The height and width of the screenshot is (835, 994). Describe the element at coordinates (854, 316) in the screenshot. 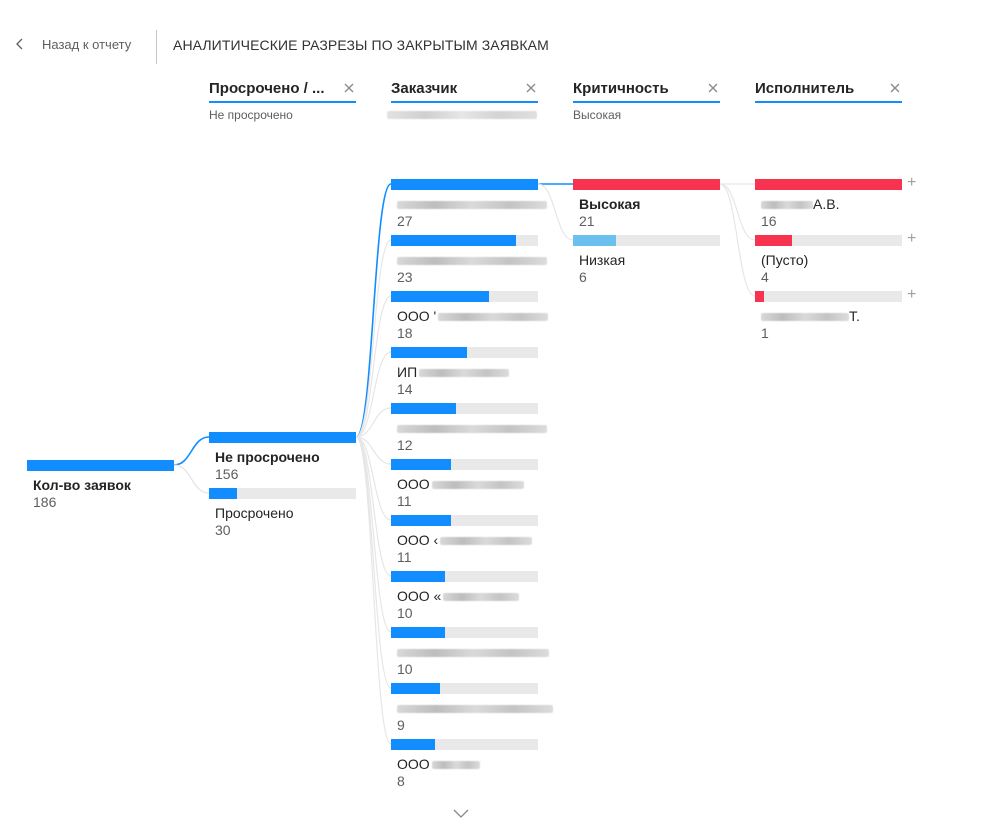

I see `node-label-text: Т.` at that location.